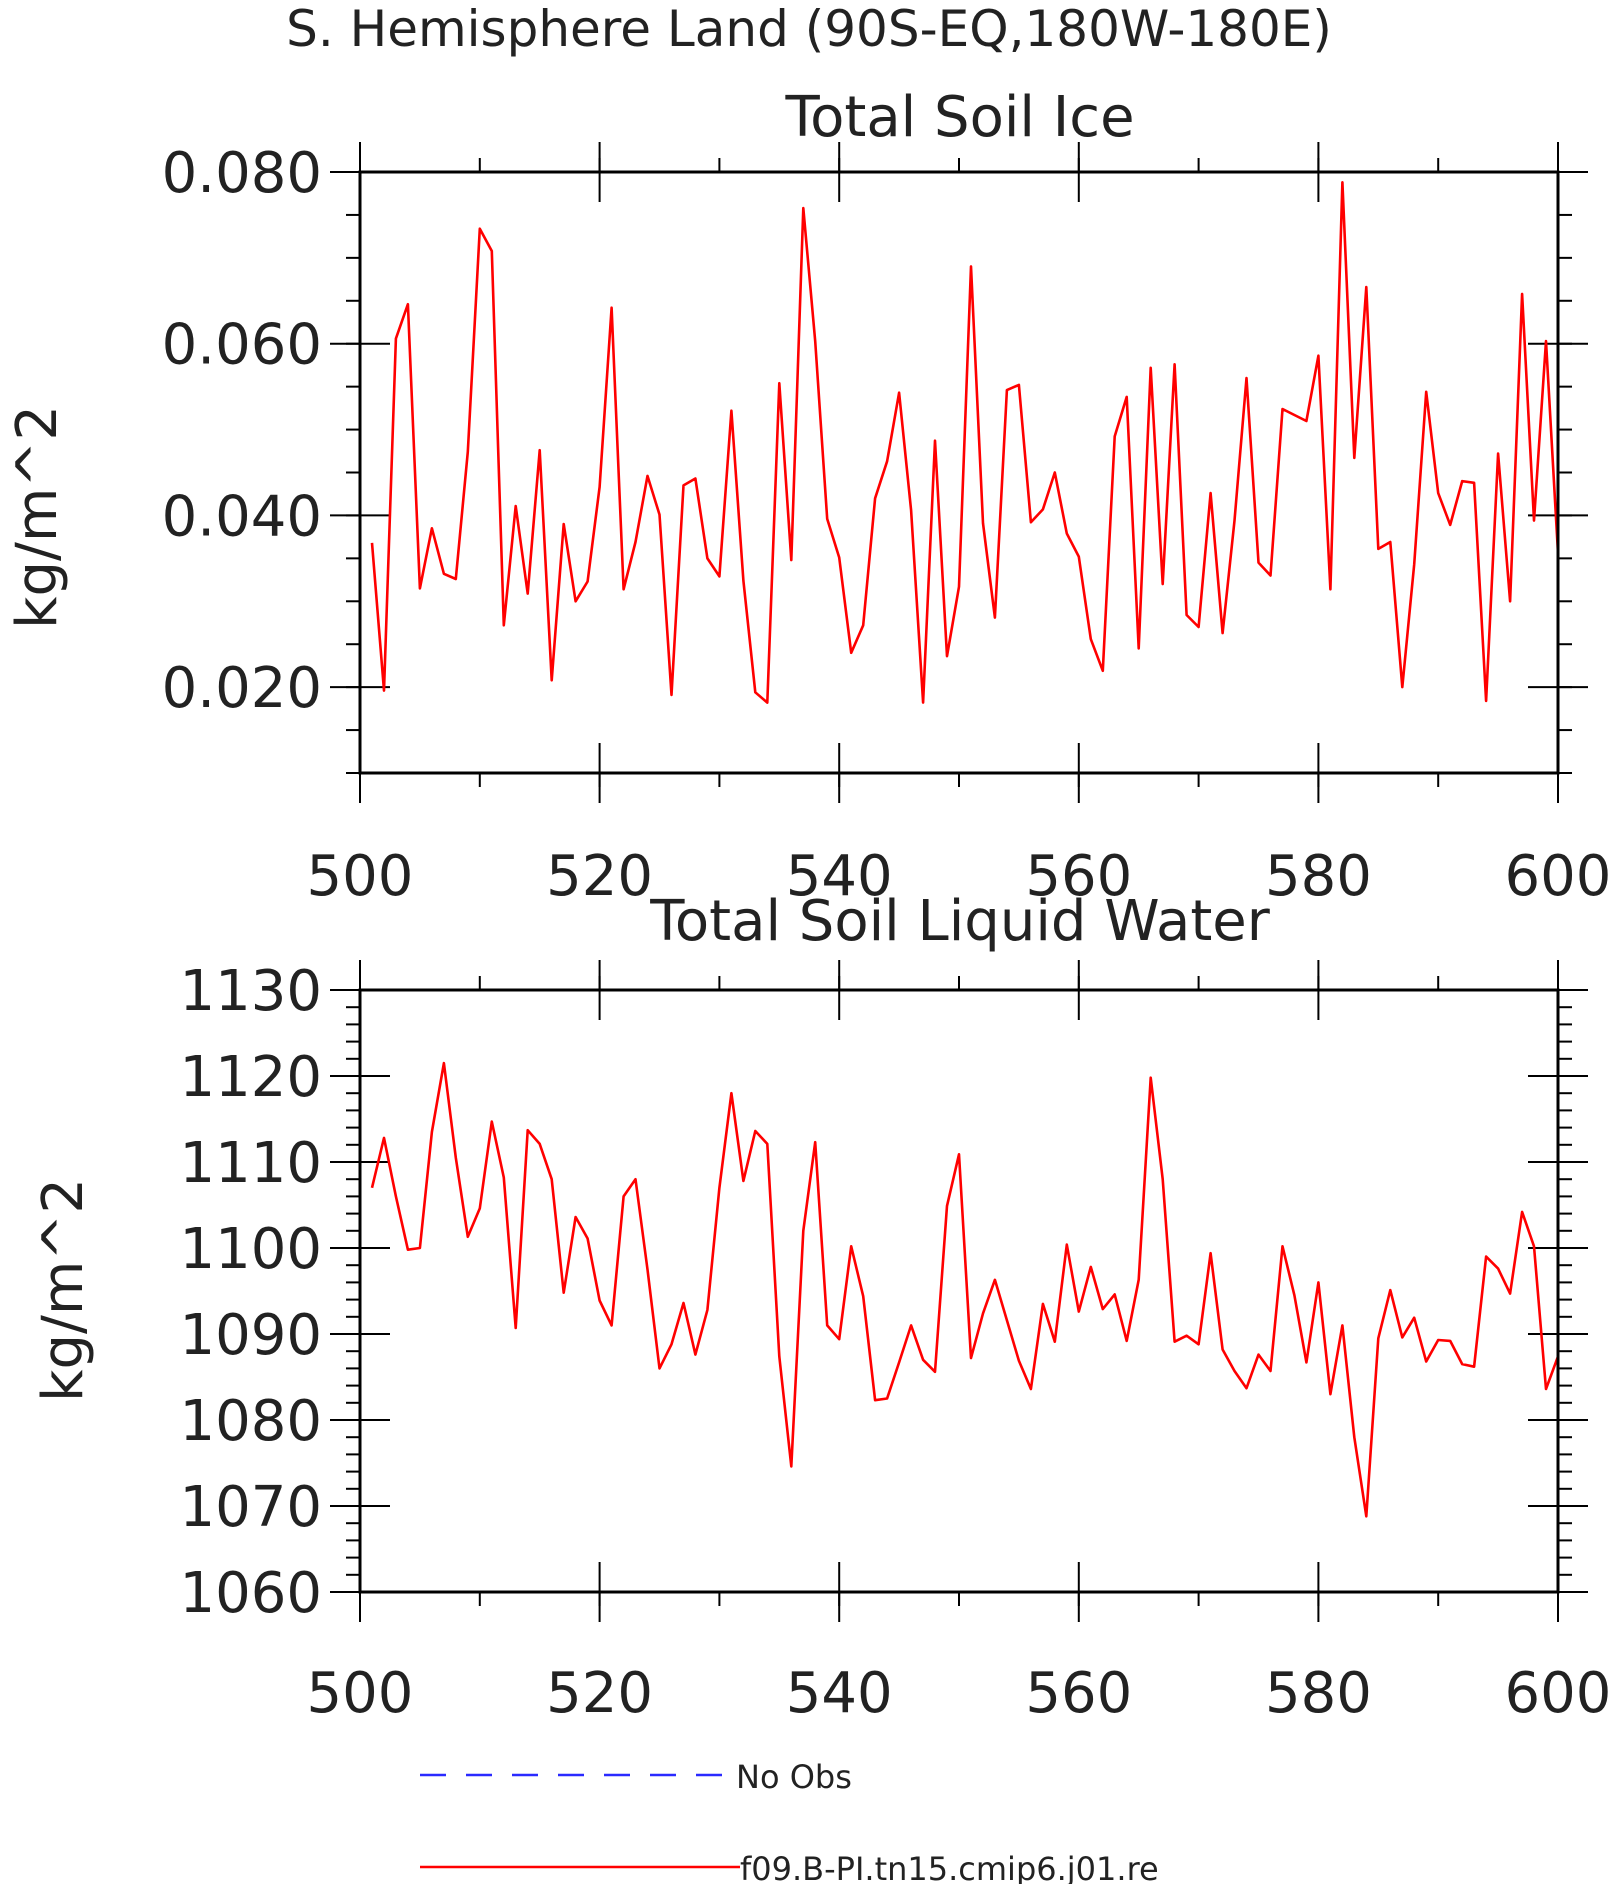  What do you see at coordinates (250, 1421) in the screenshot?
I see `y-tick-label: 1080` at bounding box center [250, 1421].